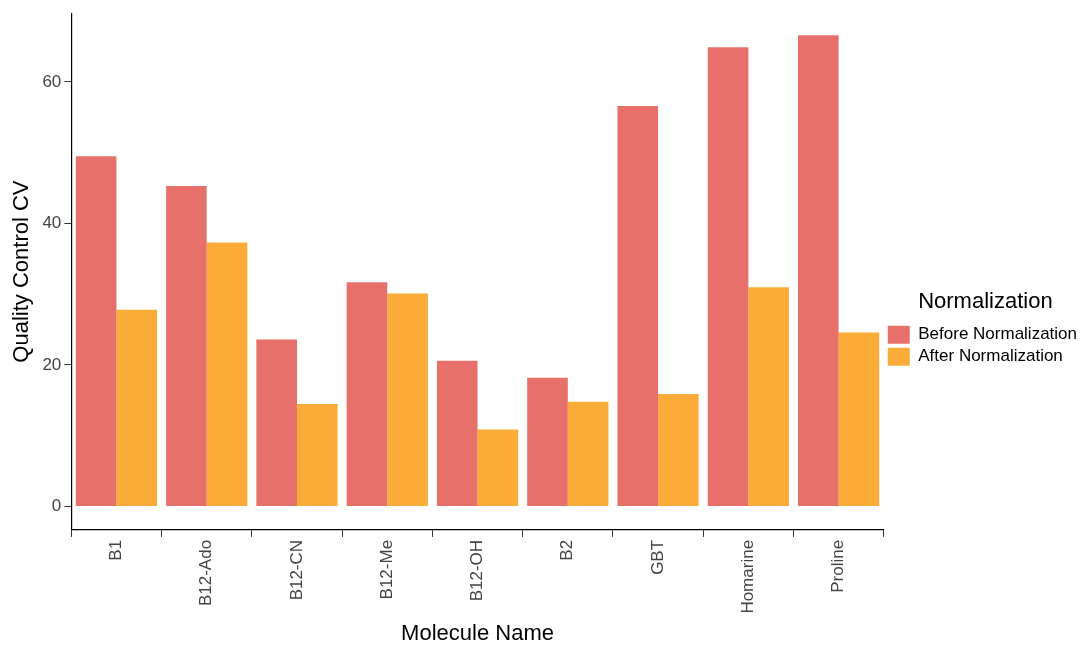 This screenshot has height=656, width=1092. I want to click on y-tick-label: 60, so click(52, 81).